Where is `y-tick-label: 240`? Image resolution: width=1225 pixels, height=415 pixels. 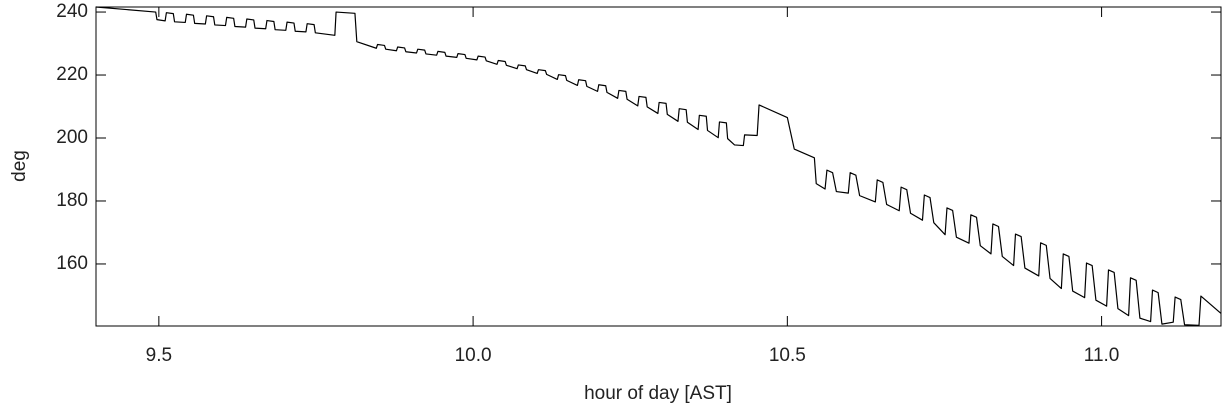 y-tick-label: 240 is located at coordinates (72, 11).